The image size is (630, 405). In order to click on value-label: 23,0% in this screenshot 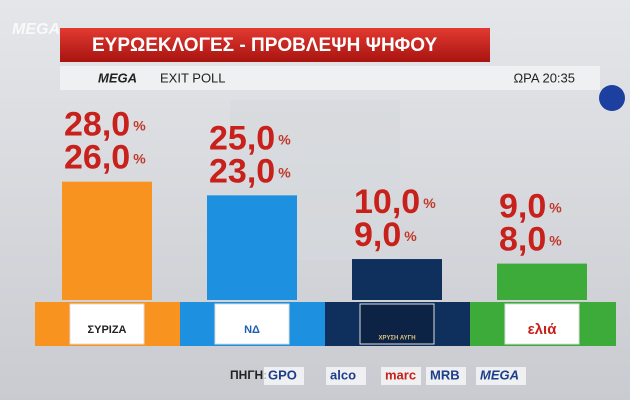, I will do `click(250, 171)`.